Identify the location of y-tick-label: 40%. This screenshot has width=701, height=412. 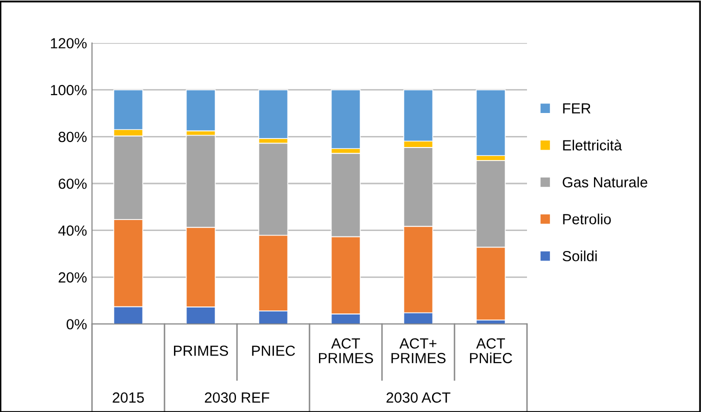
(72, 230).